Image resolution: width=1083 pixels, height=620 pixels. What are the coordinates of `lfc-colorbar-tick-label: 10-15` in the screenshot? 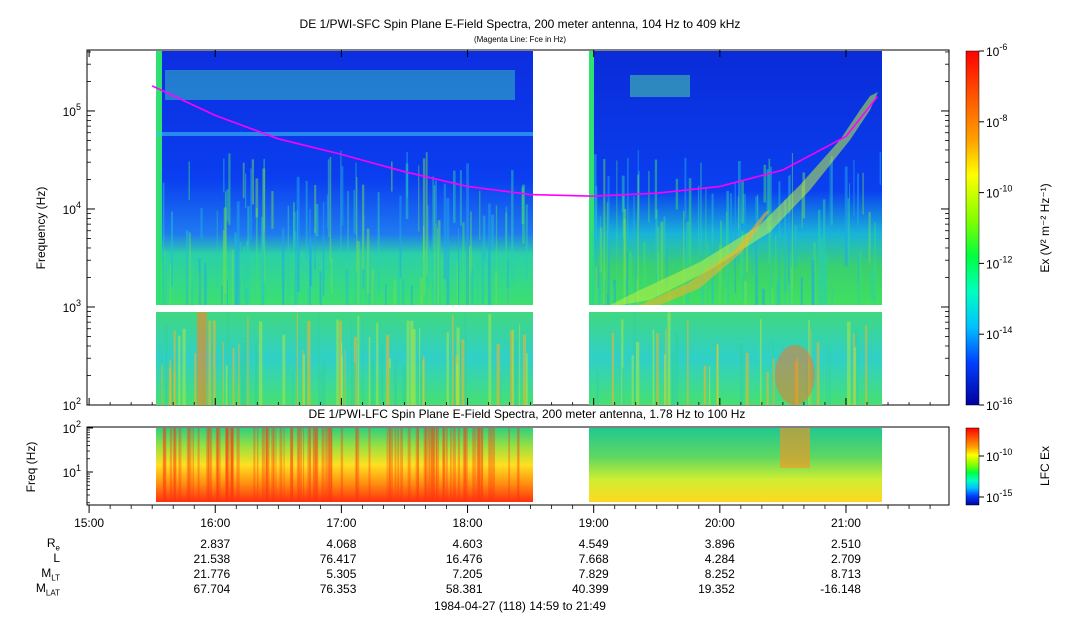 It's located at (999, 496).